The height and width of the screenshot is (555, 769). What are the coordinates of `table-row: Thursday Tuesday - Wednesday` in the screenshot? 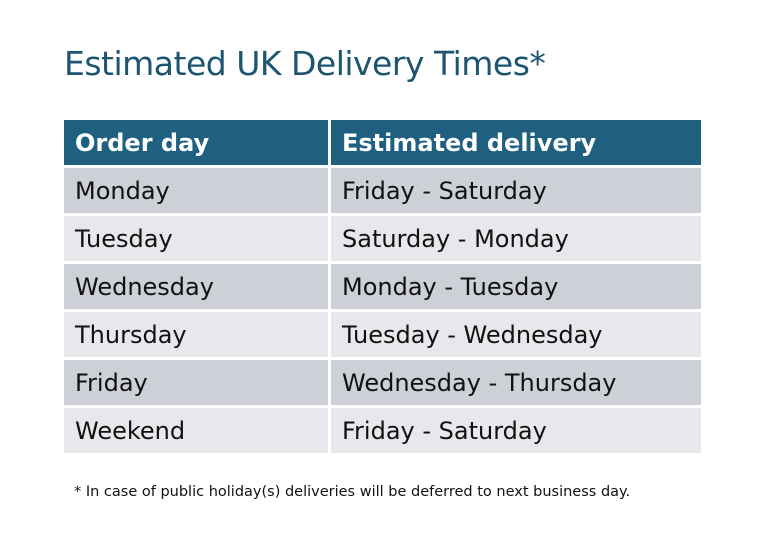 It's located at (382, 334).